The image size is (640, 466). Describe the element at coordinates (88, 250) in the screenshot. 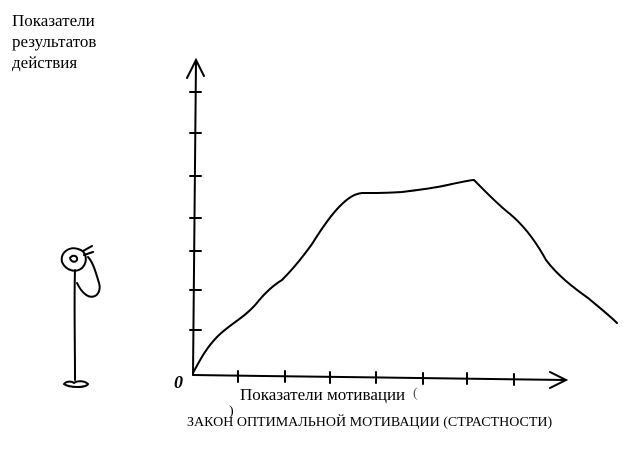

I see `figure-hair-tuft` at that location.